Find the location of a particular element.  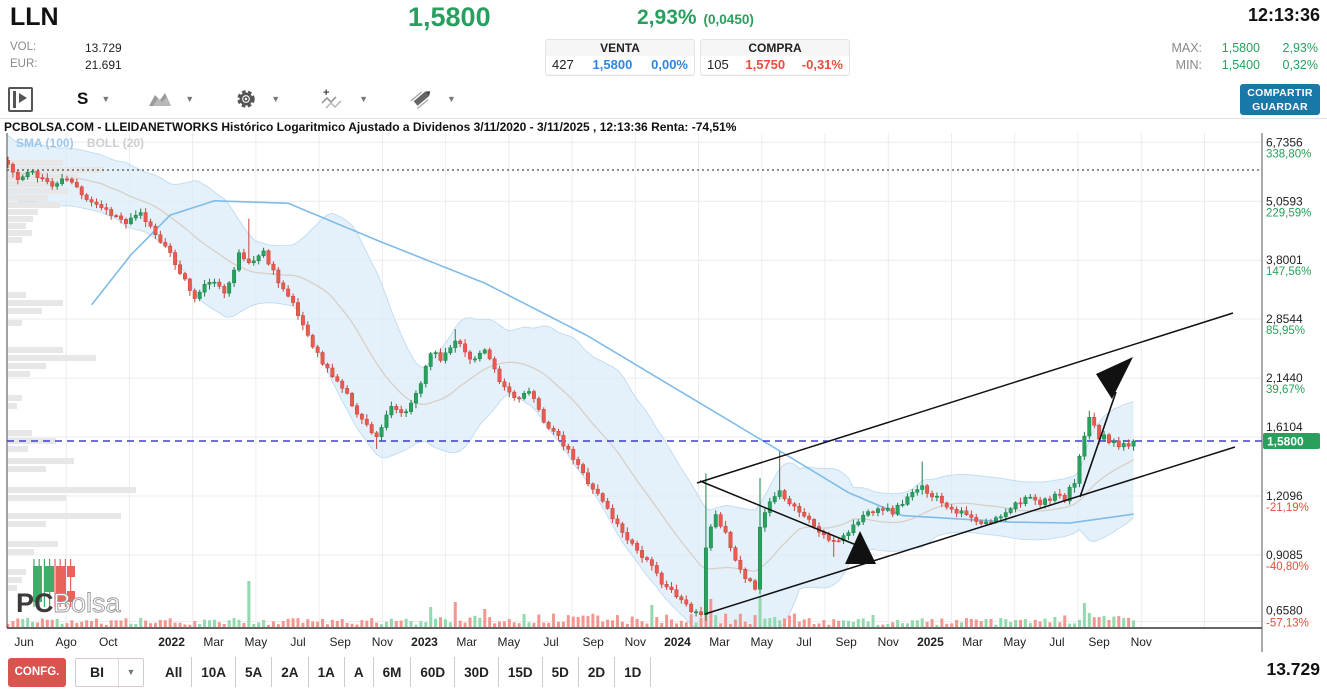

period-button-5d: 5D is located at coordinates (560, 672).